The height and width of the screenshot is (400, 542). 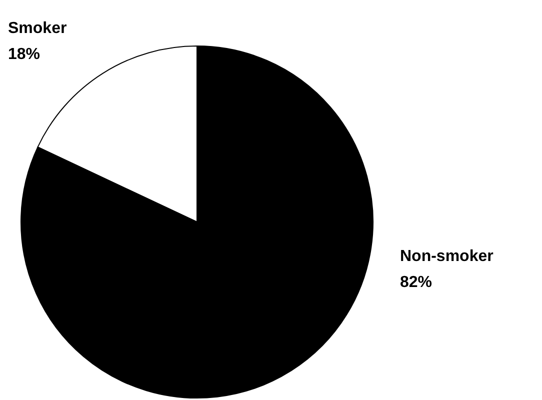 I want to click on slice-label: Non-smoker, so click(x=447, y=256).